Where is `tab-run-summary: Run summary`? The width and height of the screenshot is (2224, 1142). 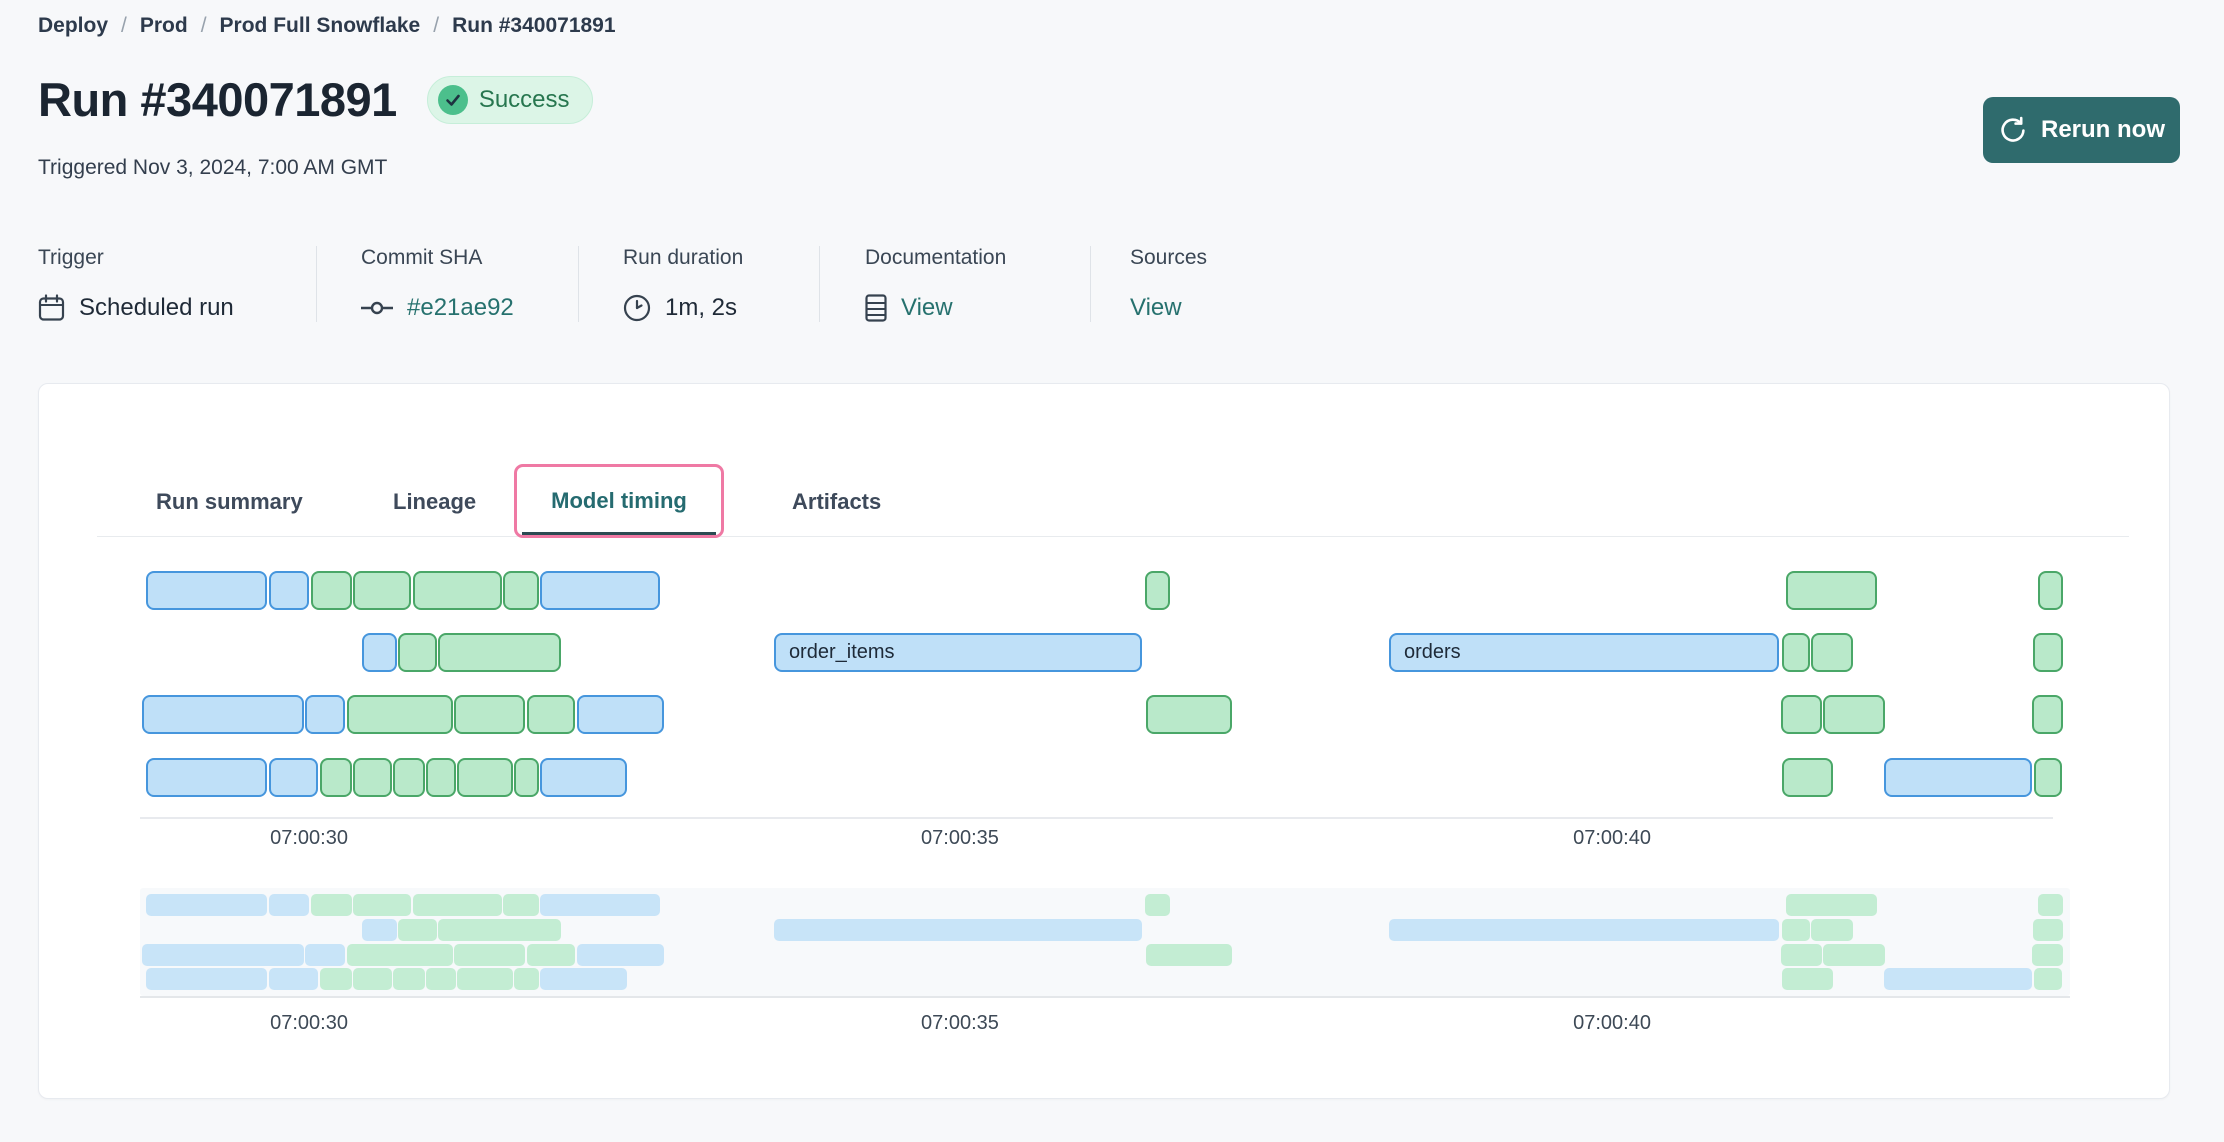 tab-run-summary: Run summary is located at coordinates (229, 501).